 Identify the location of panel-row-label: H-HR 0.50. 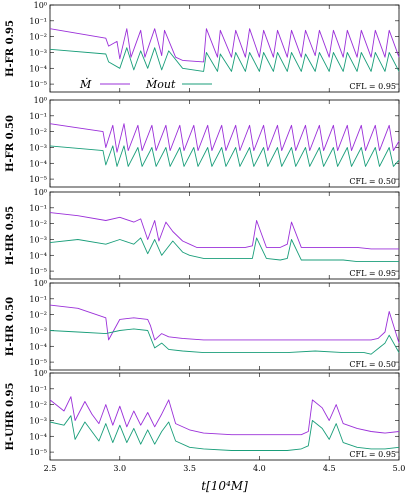
(10, 326).